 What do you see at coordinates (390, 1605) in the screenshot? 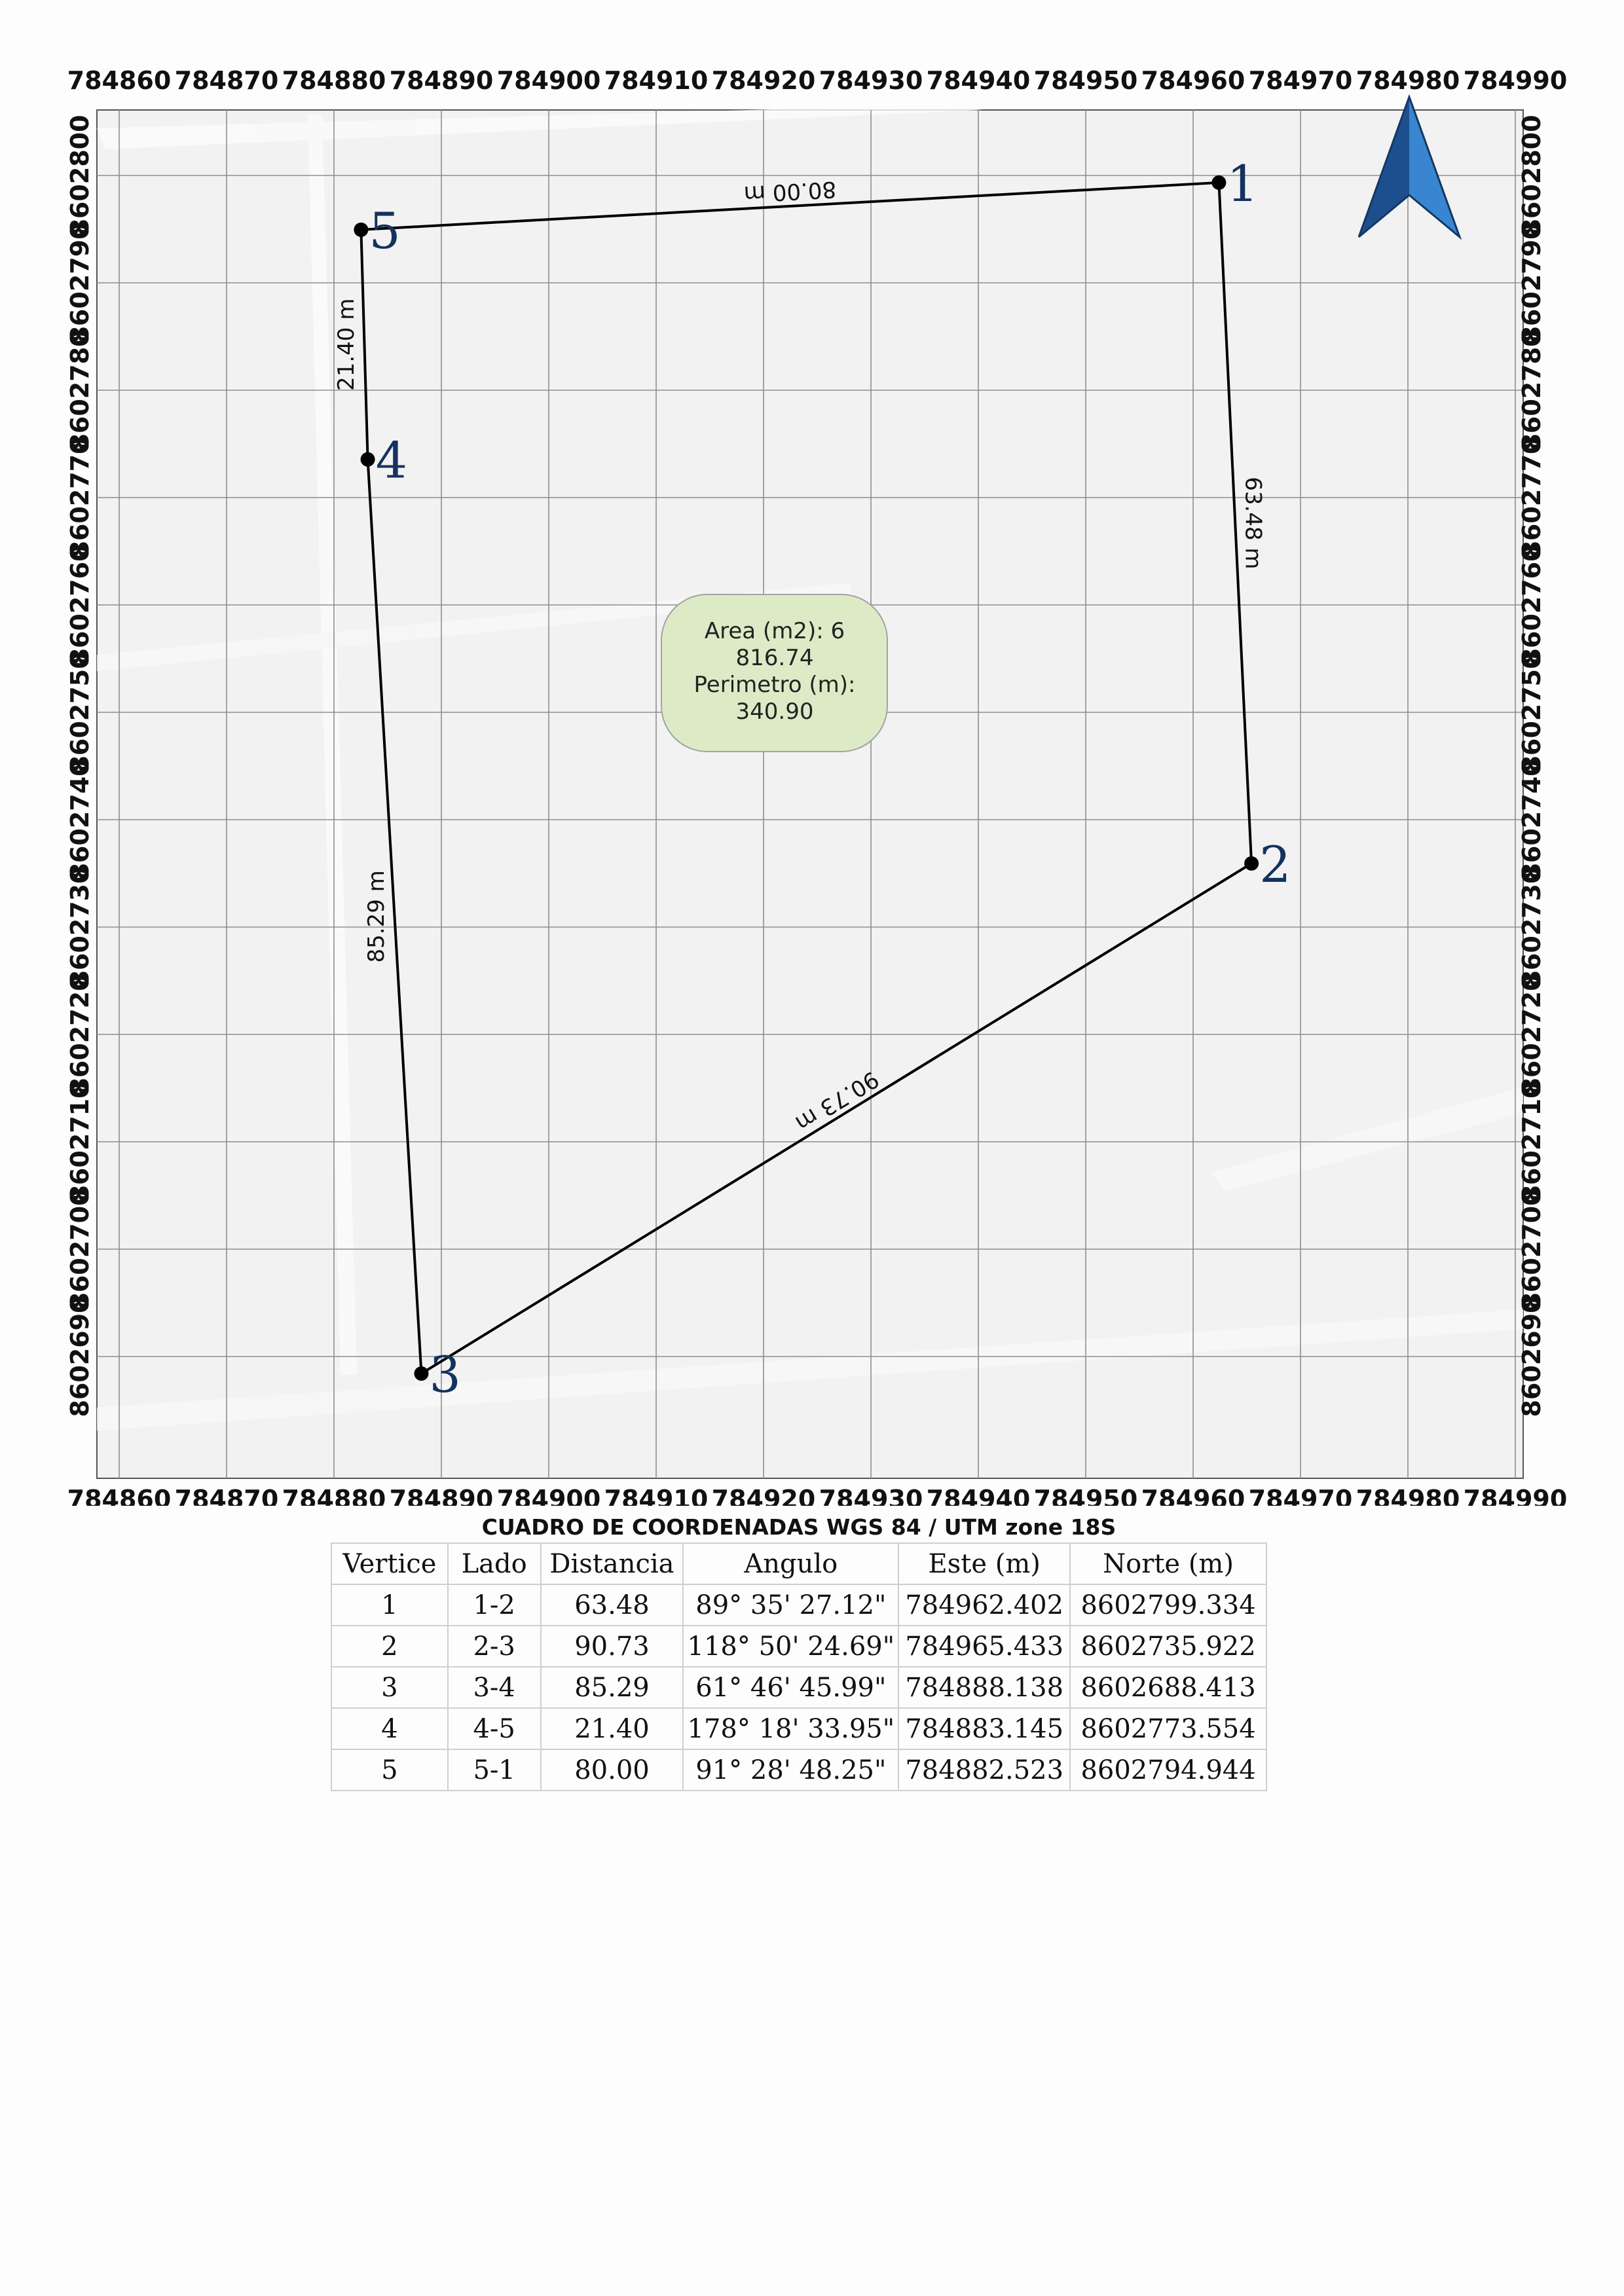
I see `table-cell: 1` at bounding box center [390, 1605].